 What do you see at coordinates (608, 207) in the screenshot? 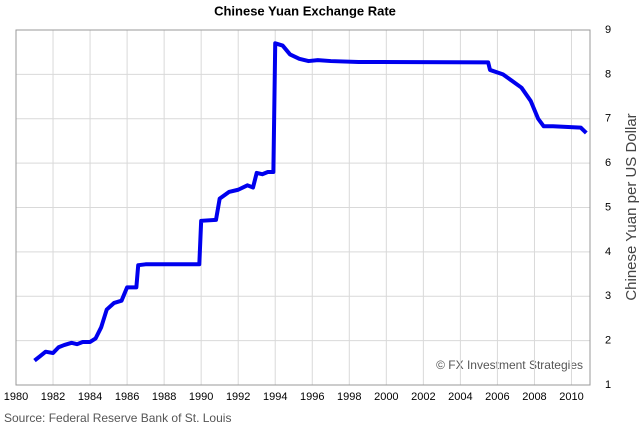
I see `y-tick-label: 5` at bounding box center [608, 207].